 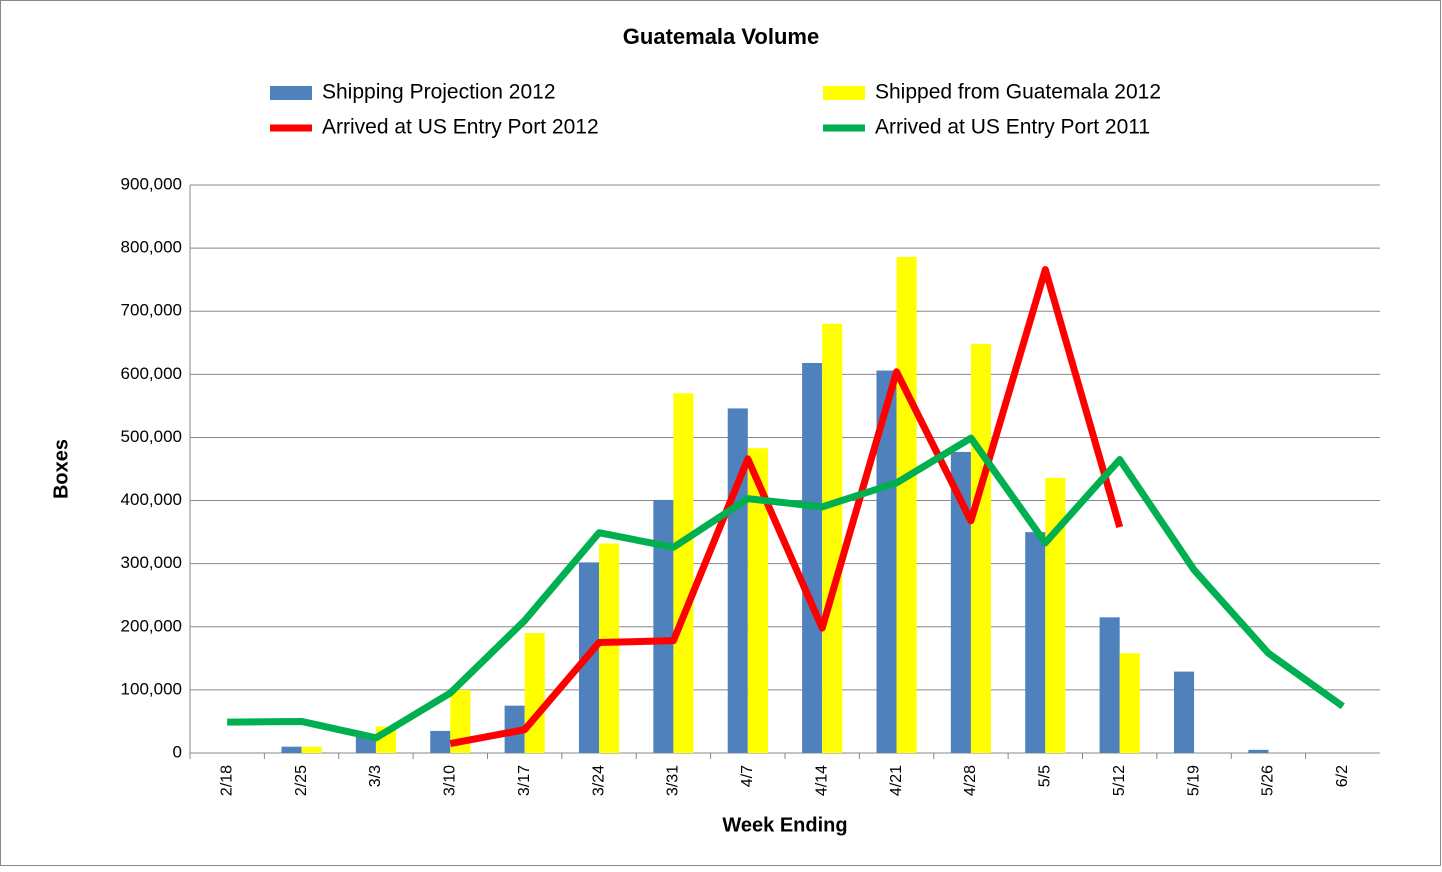 I want to click on x-tick-label: 4/7, so click(x=747, y=776).